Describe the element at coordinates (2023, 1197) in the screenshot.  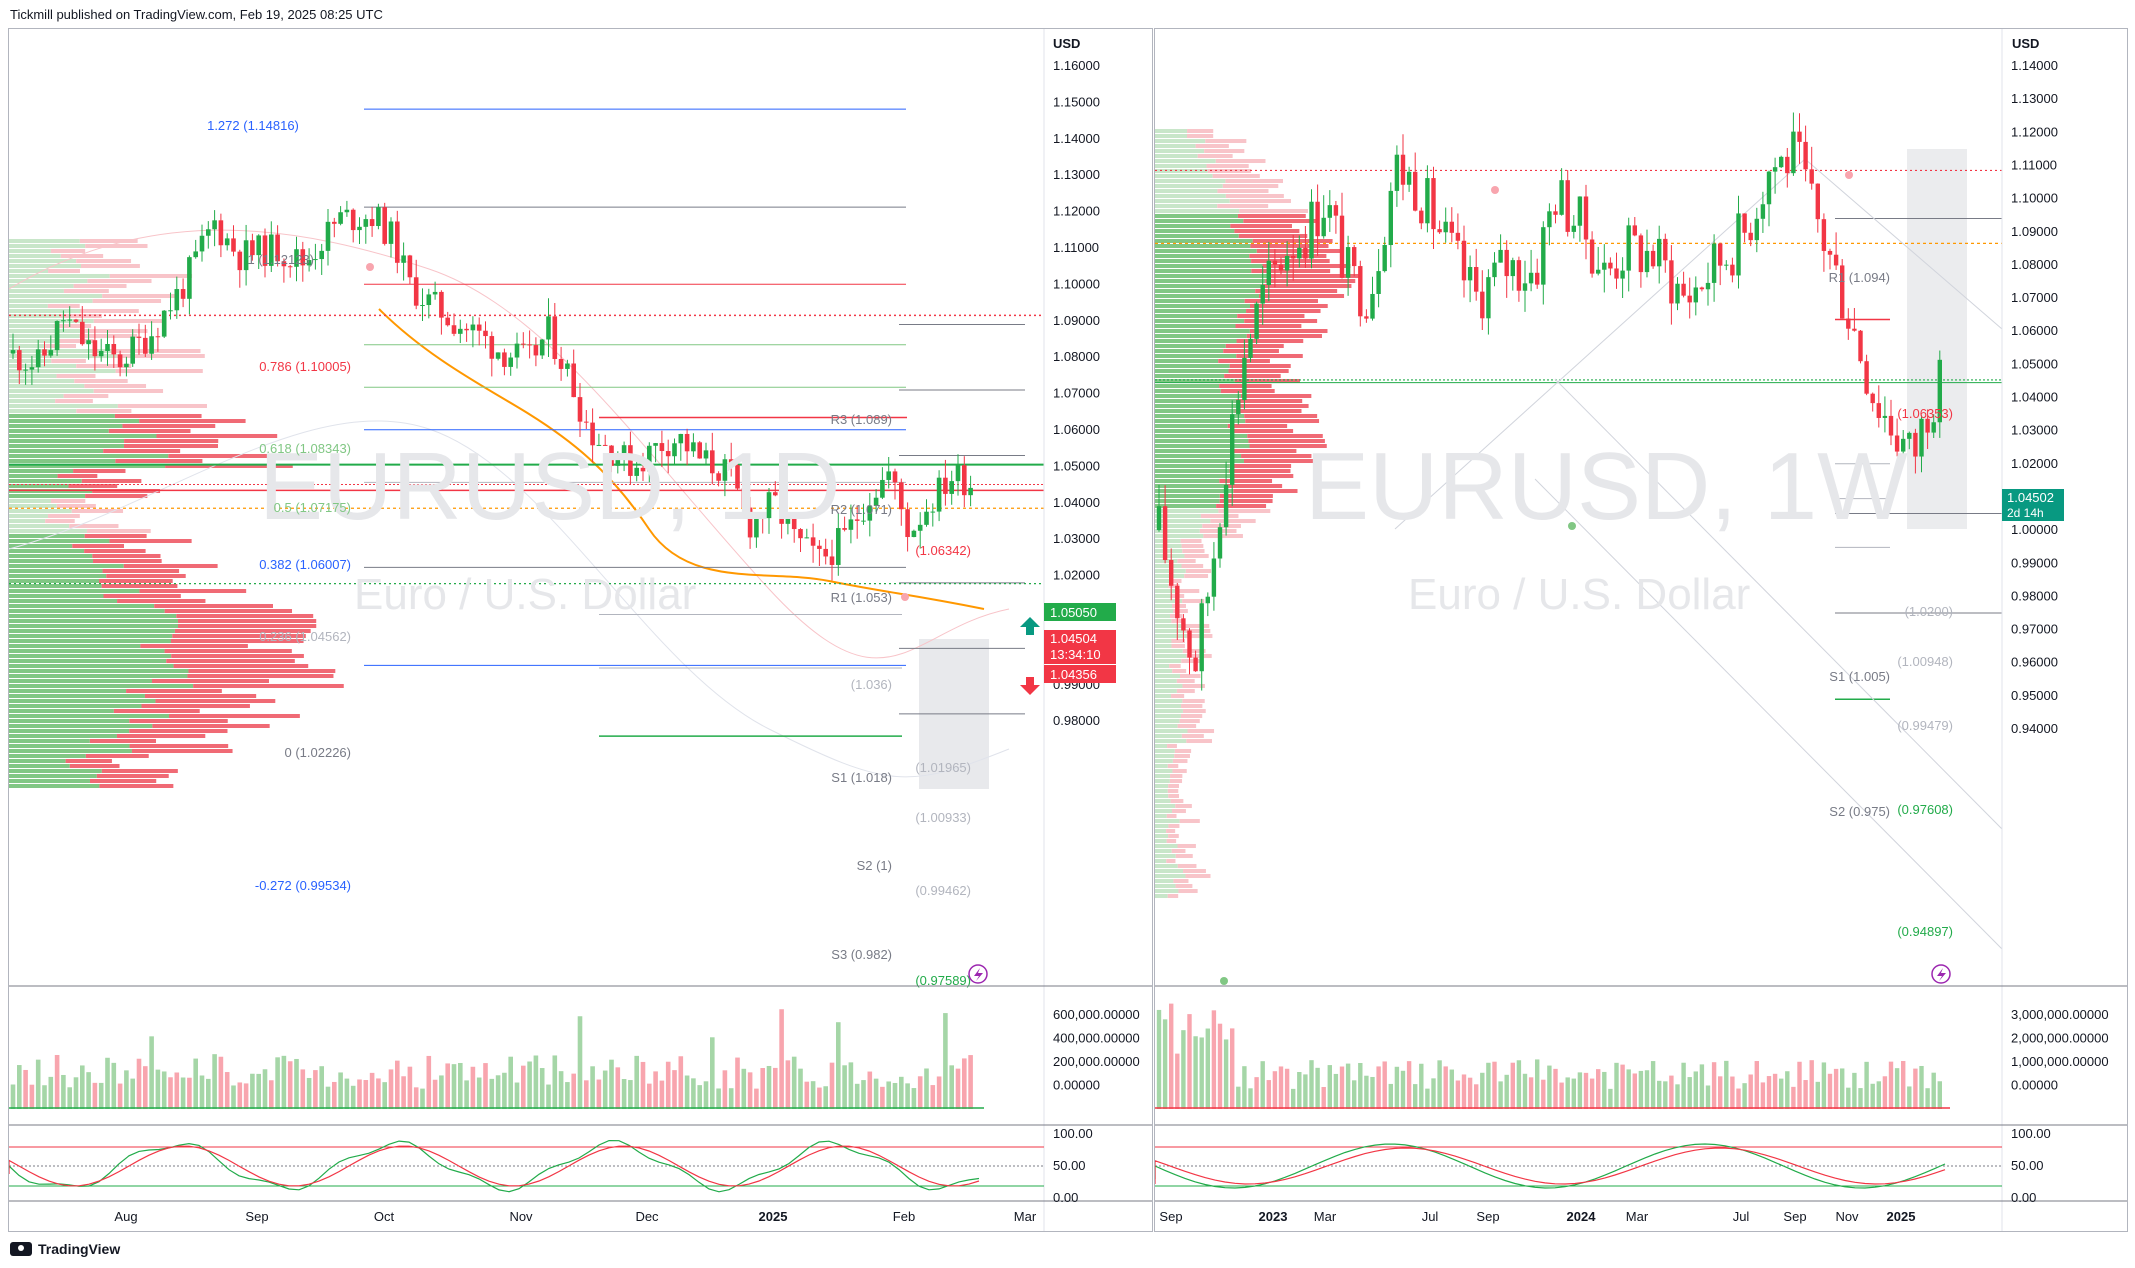
I see `right-osc-tick-2: 0.00` at that location.